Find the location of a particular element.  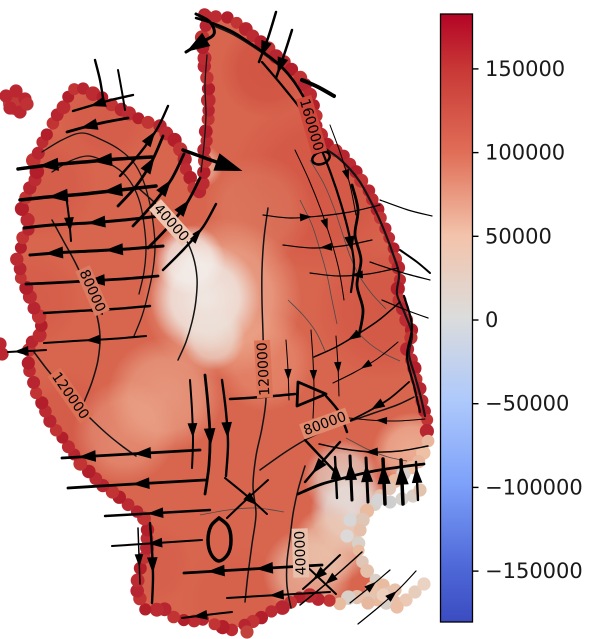

colorbar-tick-label: 0 is located at coordinates (491, 320).